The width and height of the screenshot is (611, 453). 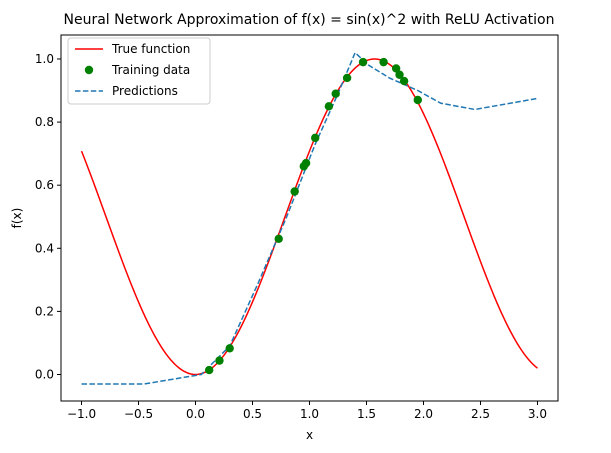 What do you see at coordinates (423, 414) in the screenshot?
I see `x-tick-label: 2.0` at bounding box center [423, 414].